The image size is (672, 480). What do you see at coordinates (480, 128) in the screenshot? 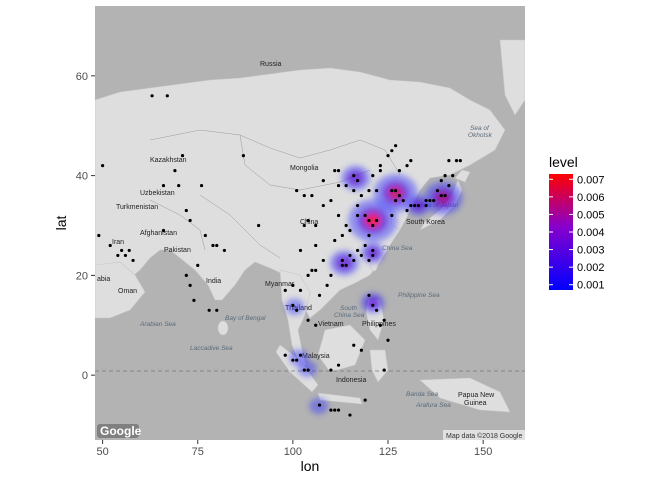
I see `label-sea-of-okhotsk: Sea of` at bounding box center [480, 128].